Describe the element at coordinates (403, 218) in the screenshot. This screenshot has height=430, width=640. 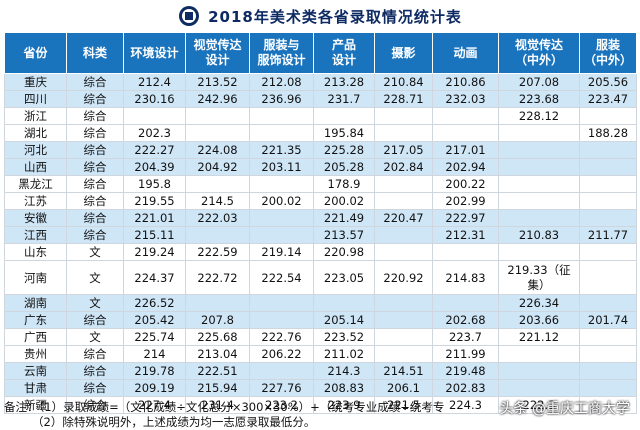
I see `score-cell: 220.47` at that location.